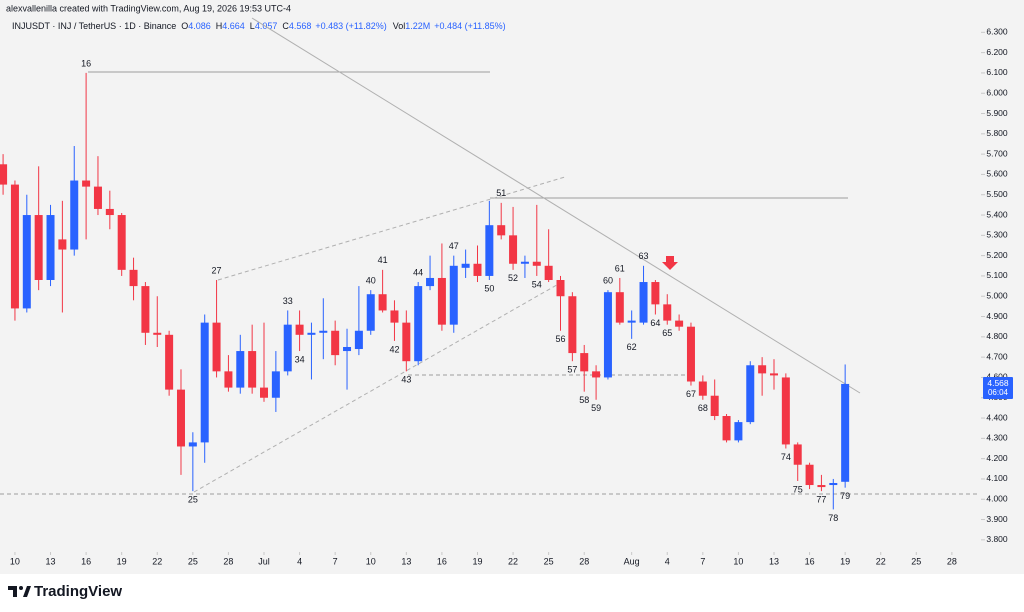  What do you see at coordinates (997, 519) in the screenshot?
I see `y-tick-label: 3.900` at bounding box center [997, 519].